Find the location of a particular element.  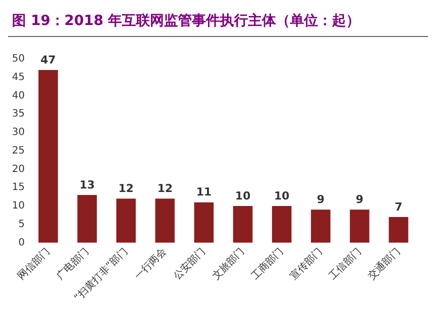

data-label: 11 is located at coordinates (204, 192).